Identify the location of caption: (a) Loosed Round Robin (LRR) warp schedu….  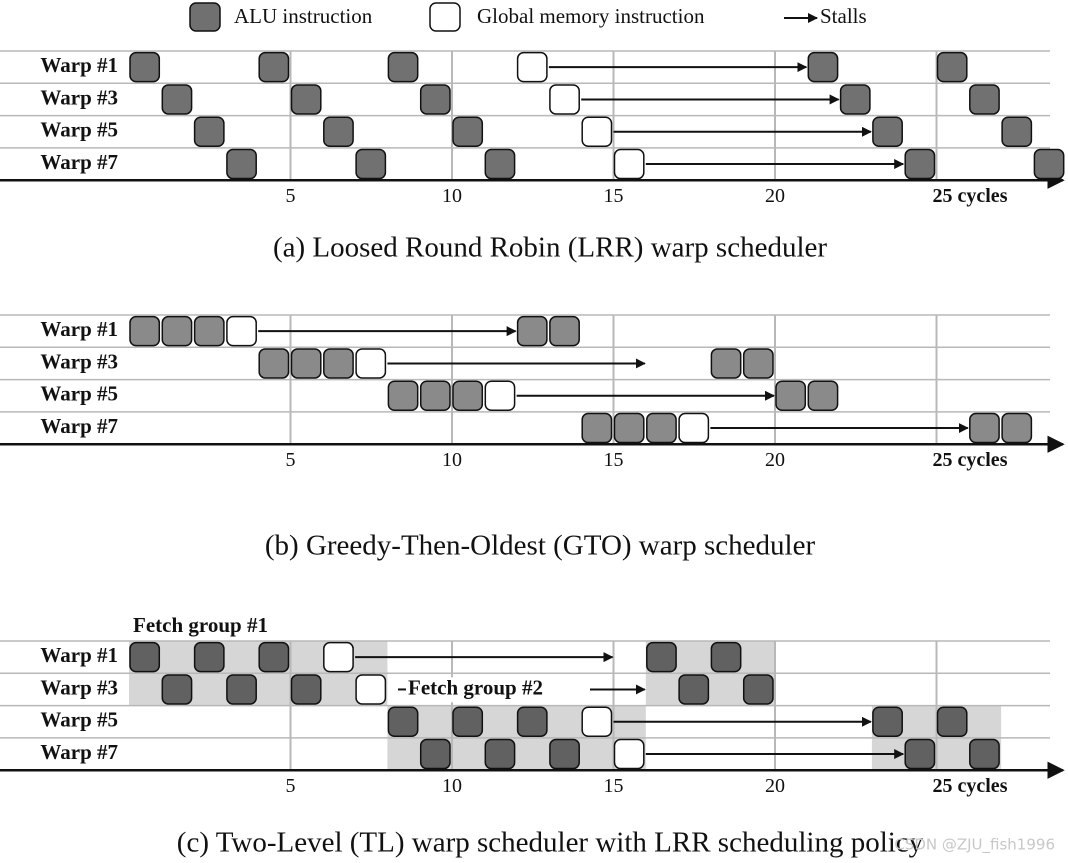
(550, 248).